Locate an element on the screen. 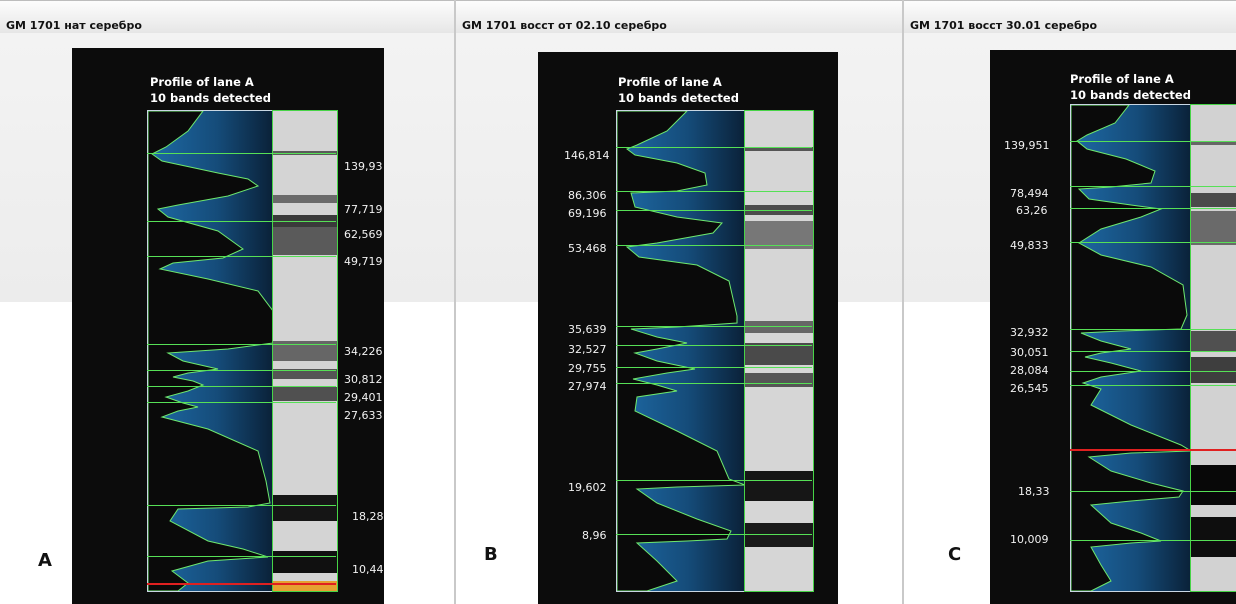 This screenshot has width=1236, height=604. panel-letter: B is located at coordinates (491, 554).